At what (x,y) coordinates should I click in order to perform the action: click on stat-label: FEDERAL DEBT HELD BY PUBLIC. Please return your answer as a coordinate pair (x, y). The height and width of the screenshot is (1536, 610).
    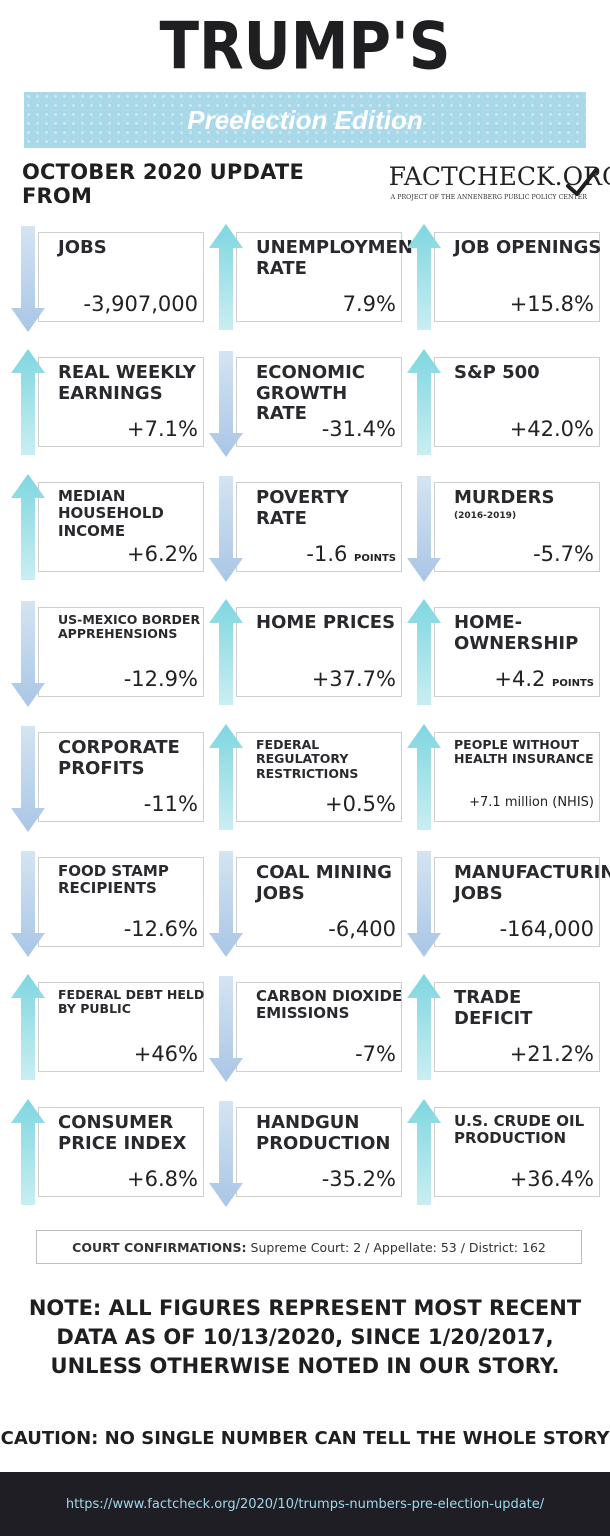
    Looking at the image, I should click on (132, 1002).